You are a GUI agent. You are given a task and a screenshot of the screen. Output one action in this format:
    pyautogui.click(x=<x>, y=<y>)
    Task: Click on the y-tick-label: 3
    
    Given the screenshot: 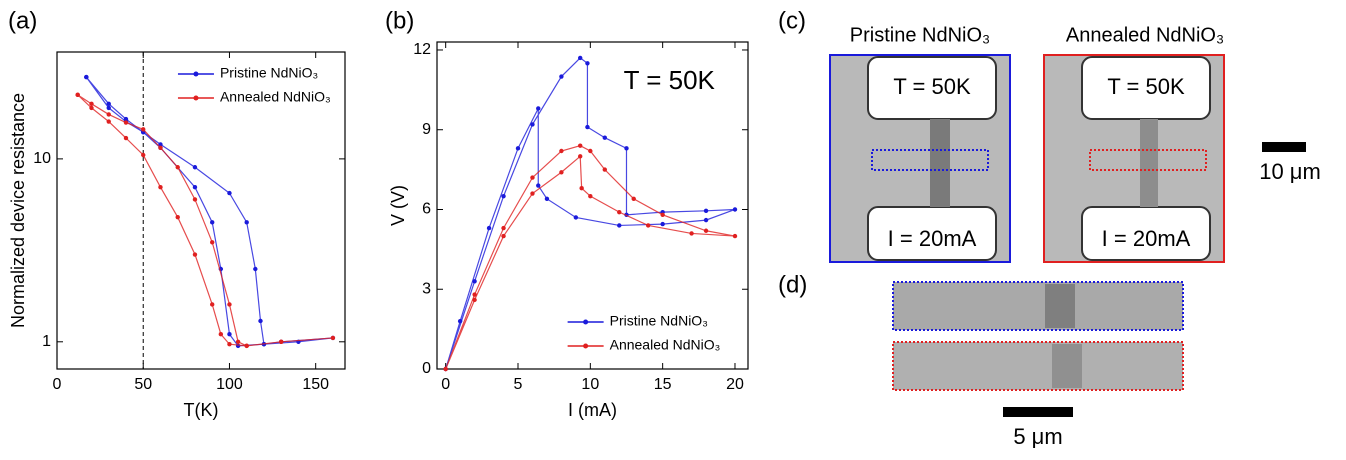 What is the action you would take?
    pyautogui.click(x=426, y=288)
    